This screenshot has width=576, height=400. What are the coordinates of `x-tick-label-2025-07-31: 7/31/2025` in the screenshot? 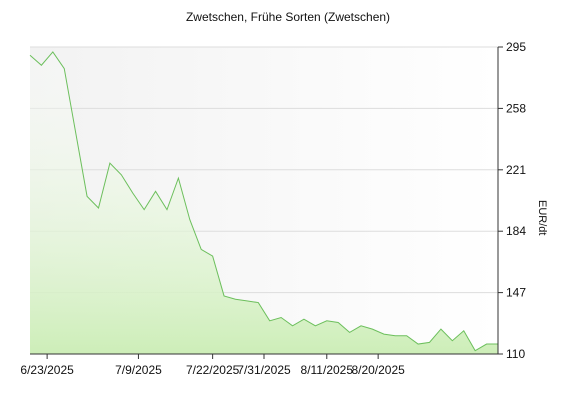 It's located at (264, 370).